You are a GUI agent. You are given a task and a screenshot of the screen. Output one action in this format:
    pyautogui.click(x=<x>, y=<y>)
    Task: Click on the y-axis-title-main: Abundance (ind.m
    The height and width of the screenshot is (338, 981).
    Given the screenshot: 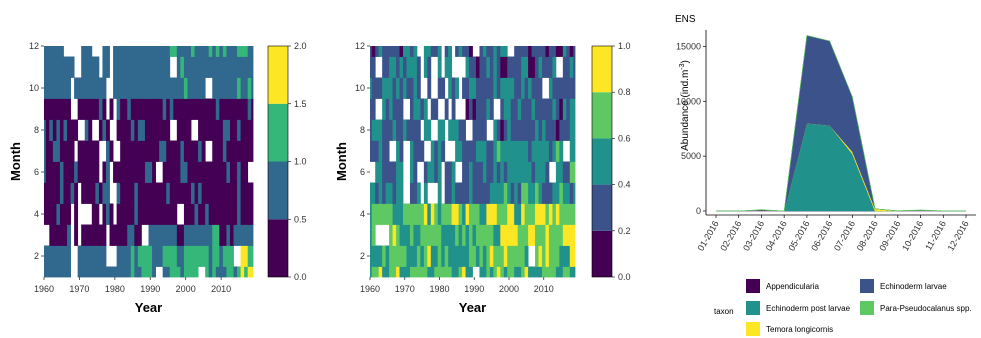 What is the action you would take?
    pyautogui.click(x=685, y=110)
    